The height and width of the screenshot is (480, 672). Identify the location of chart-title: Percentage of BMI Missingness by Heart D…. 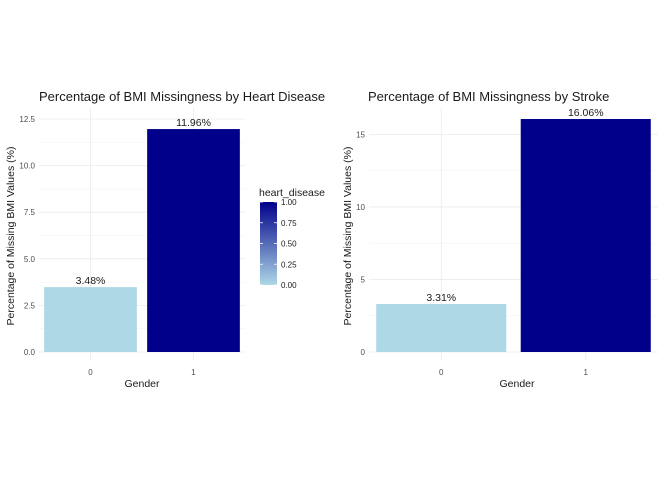
(182, 96).